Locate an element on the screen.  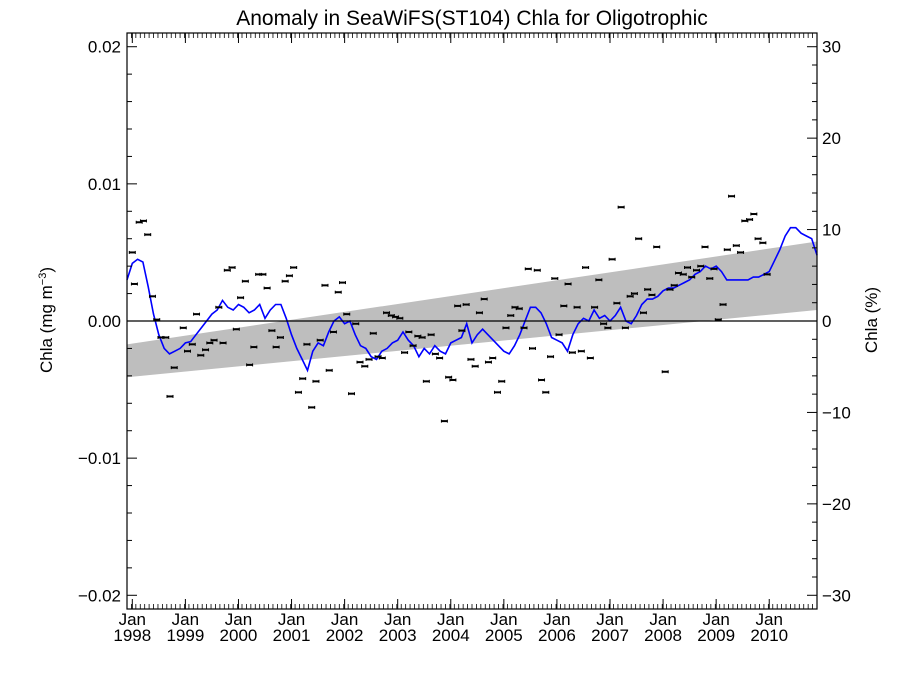
y-tick-label: 0.01 is located at coordinates (104, 184).